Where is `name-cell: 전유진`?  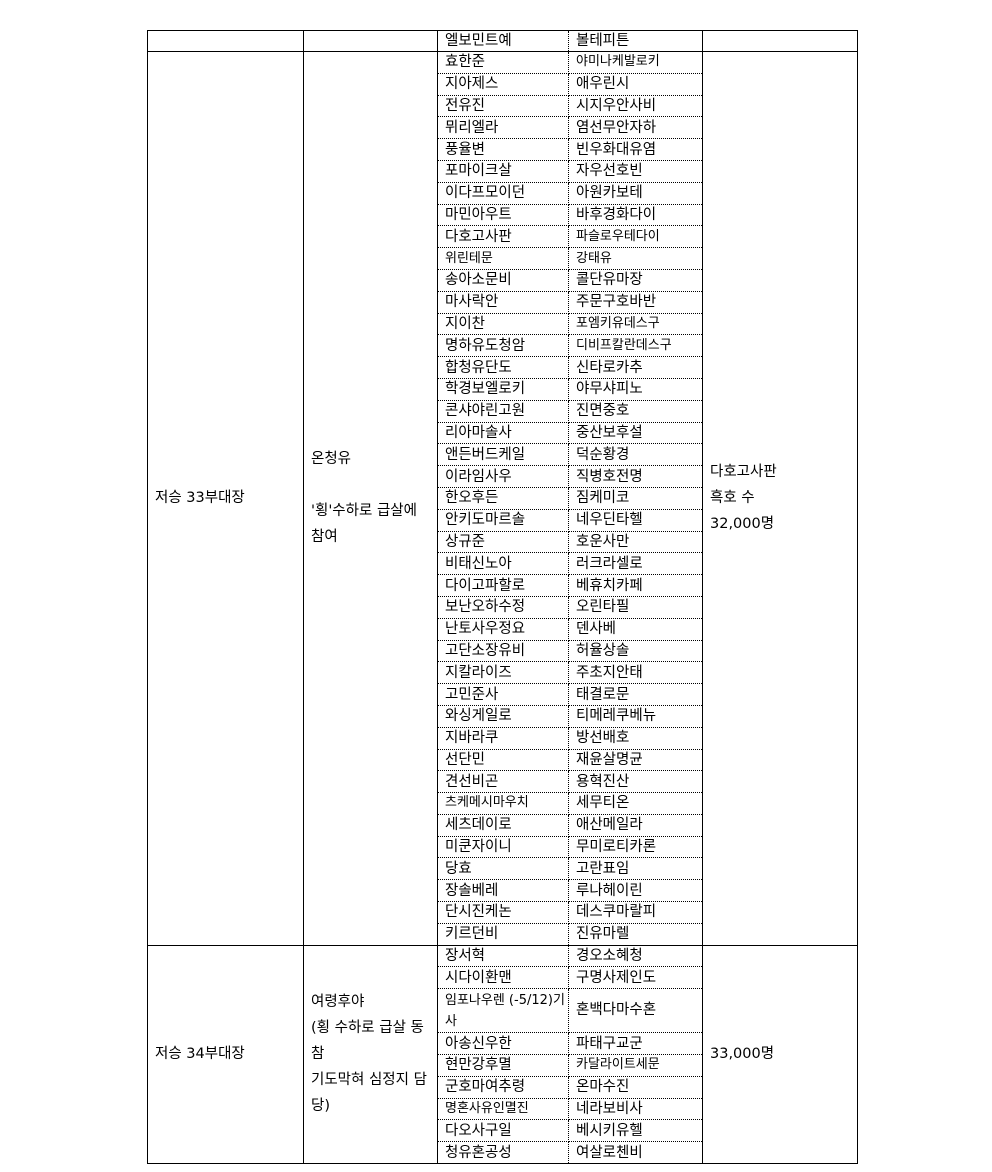 name-cell: 전유진 is located at coordinates (503, 106).